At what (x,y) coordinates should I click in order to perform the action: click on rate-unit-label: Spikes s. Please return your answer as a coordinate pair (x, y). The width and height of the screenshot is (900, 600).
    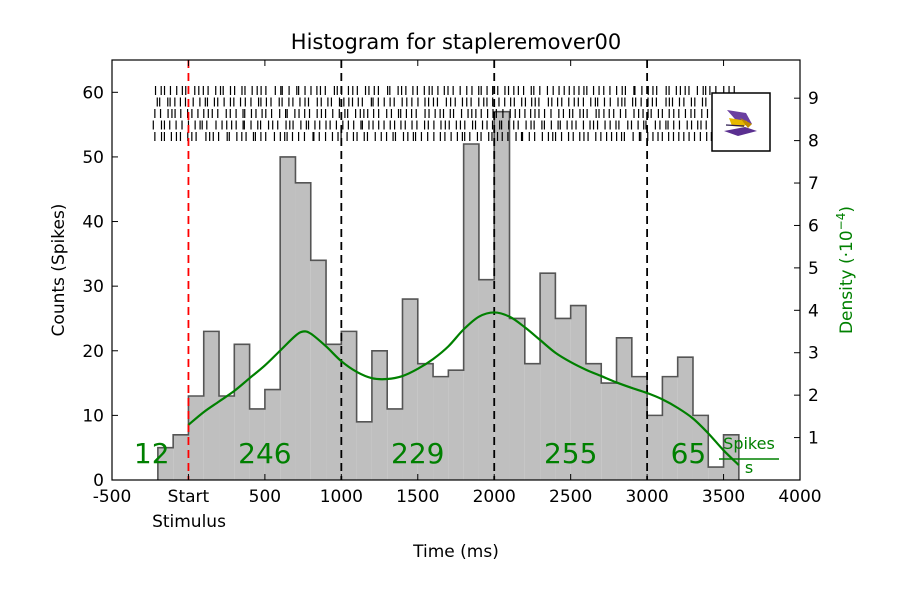
    Looking at the image, I should click on (749, 455).